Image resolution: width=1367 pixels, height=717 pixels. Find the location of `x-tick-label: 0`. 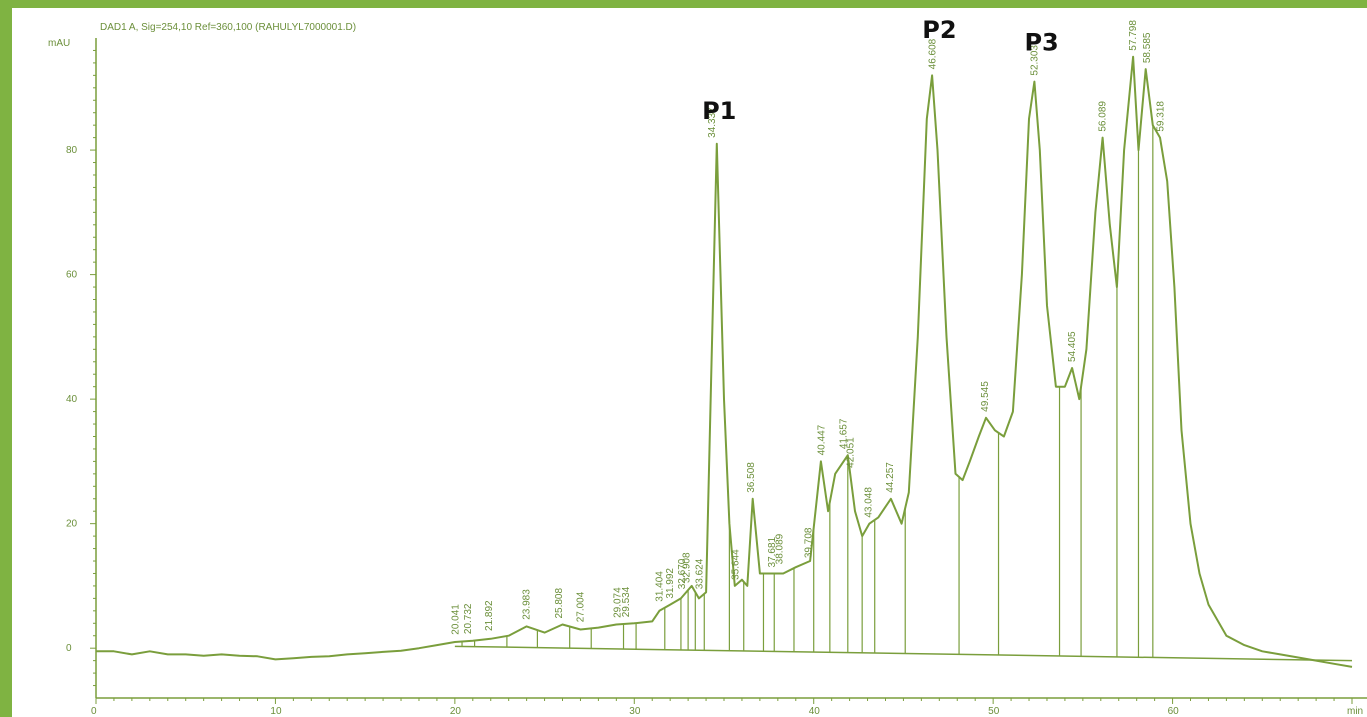

x-tick-label: 0 is located at coordinates (94, 711).